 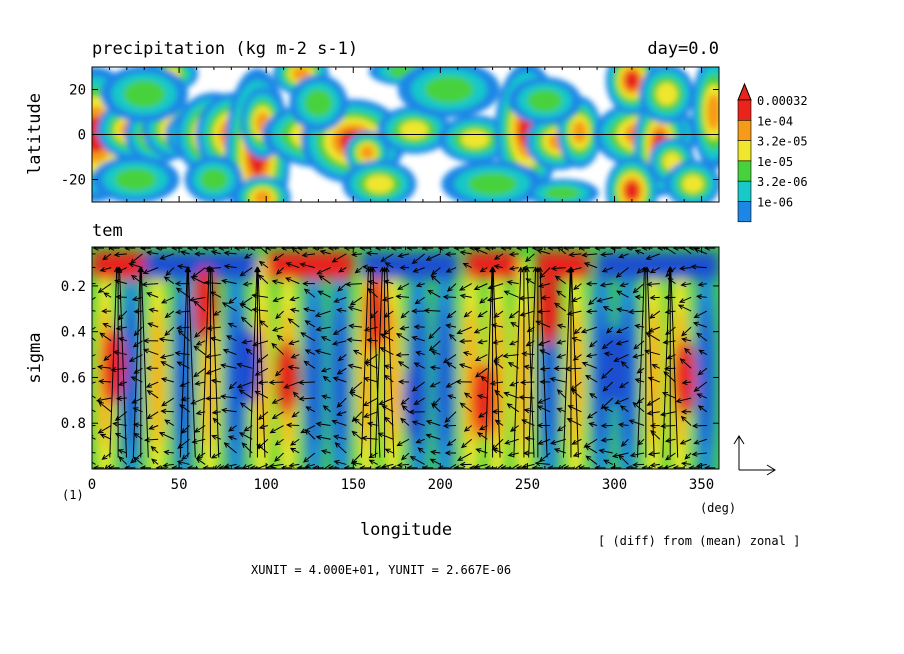 What do you see at coordinates (405, 134) in the screenshot?
I see `precip-field` at bounding box center [405, 134].